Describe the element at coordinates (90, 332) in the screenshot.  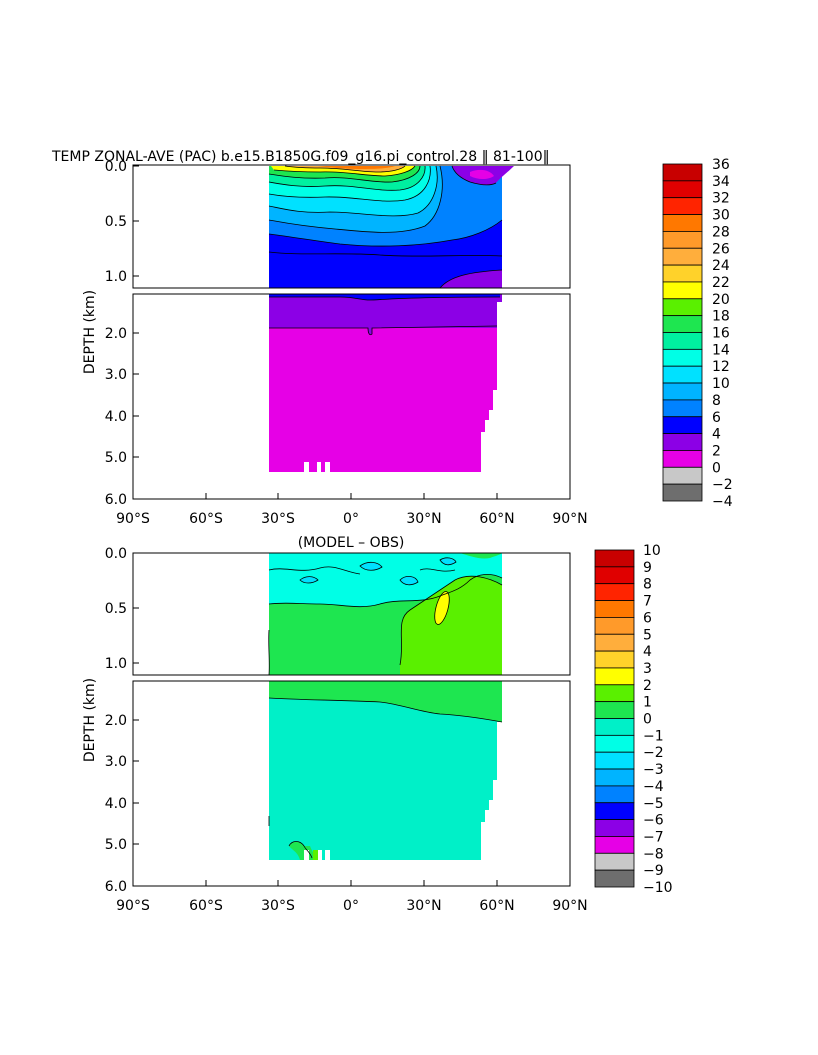
I see `plot-1-ylabel: DEPTH (km)` at that location.